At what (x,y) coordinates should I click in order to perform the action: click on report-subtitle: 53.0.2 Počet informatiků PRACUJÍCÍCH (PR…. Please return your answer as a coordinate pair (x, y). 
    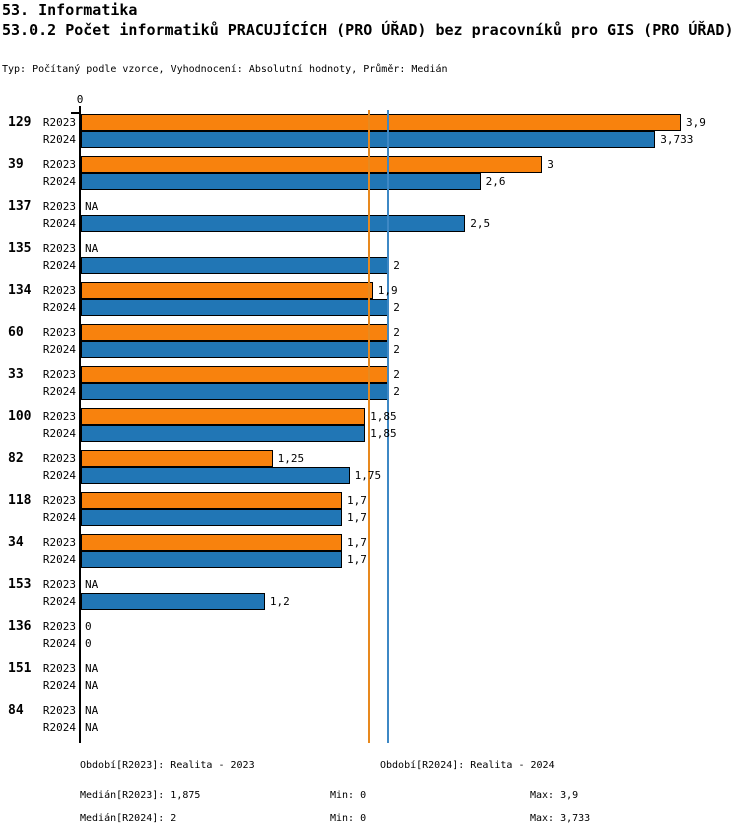
    Looking at the image, I should click on (368, 30).